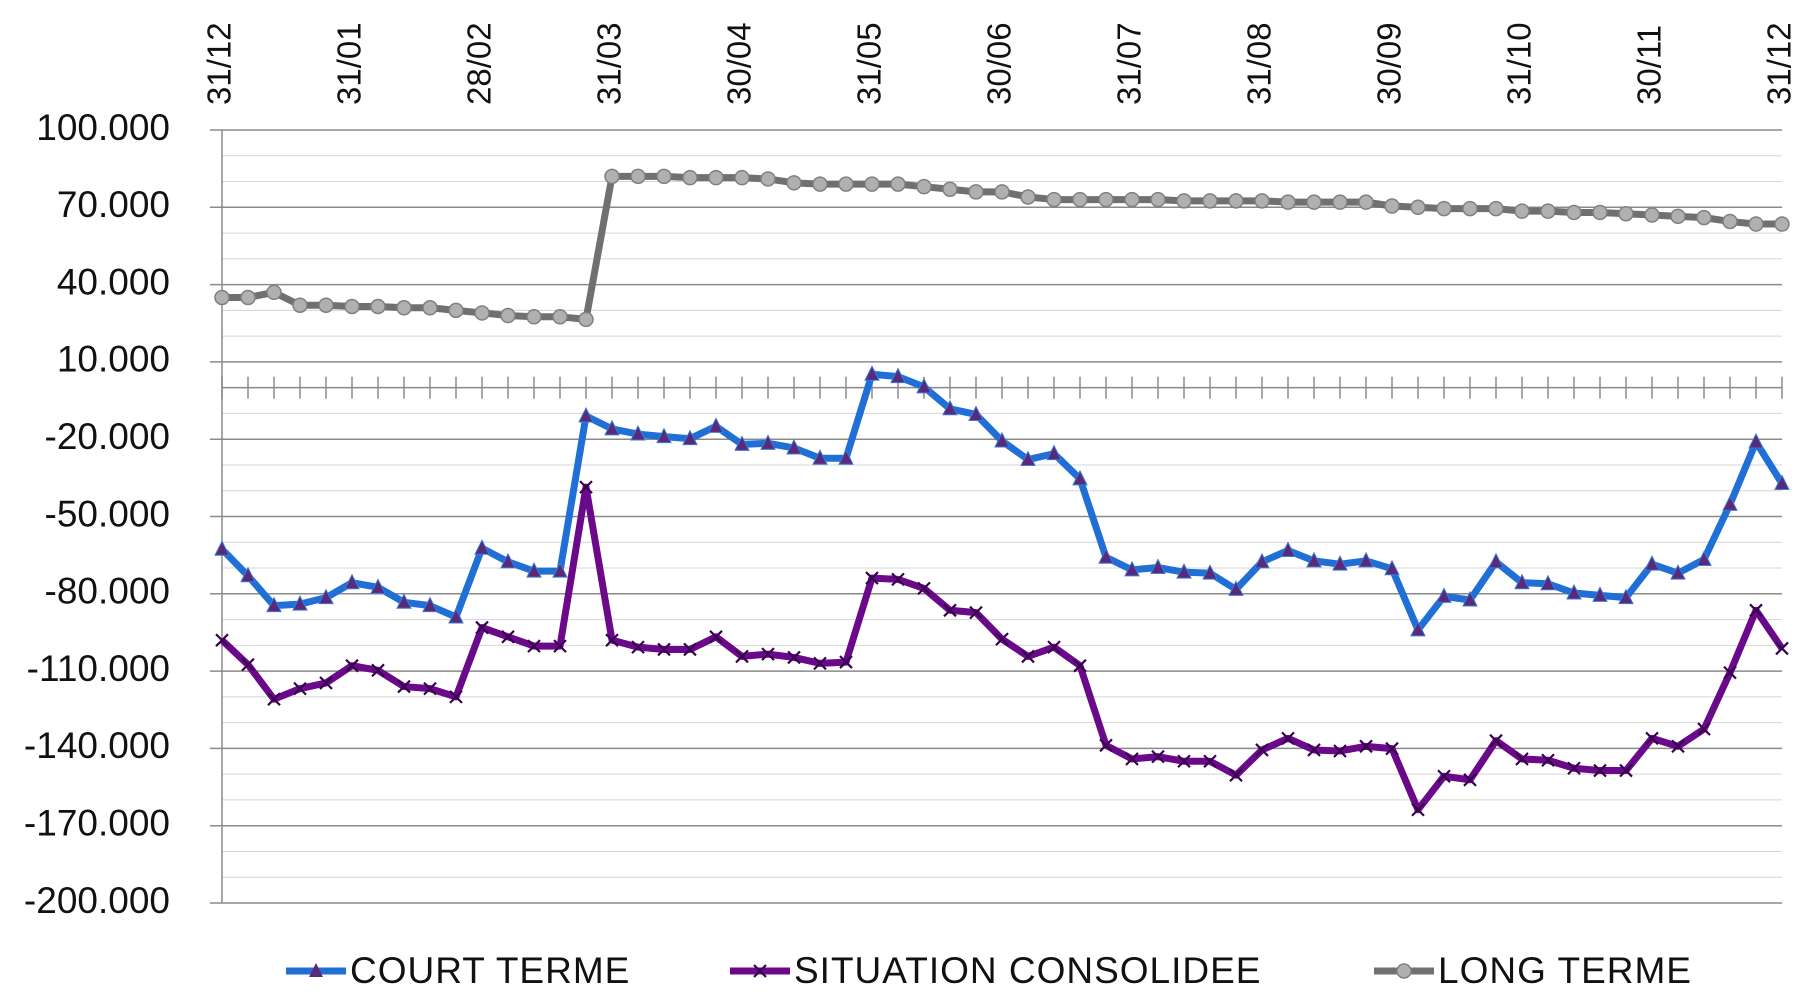 The height and width of the screenshot is (995, 1806). I want to click on y-tick-label: -170.000, so click(97, 822).